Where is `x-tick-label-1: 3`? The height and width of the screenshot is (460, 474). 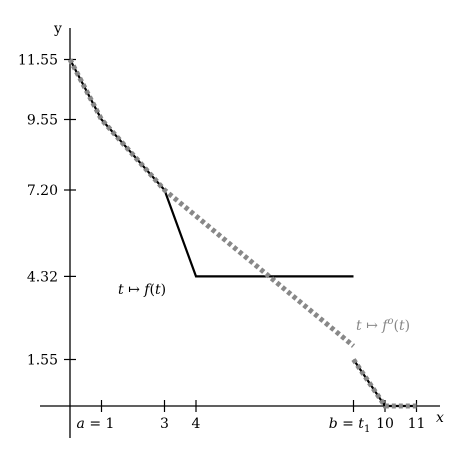 x-tick-label-1: 3 is located at coordinates (164, 424).